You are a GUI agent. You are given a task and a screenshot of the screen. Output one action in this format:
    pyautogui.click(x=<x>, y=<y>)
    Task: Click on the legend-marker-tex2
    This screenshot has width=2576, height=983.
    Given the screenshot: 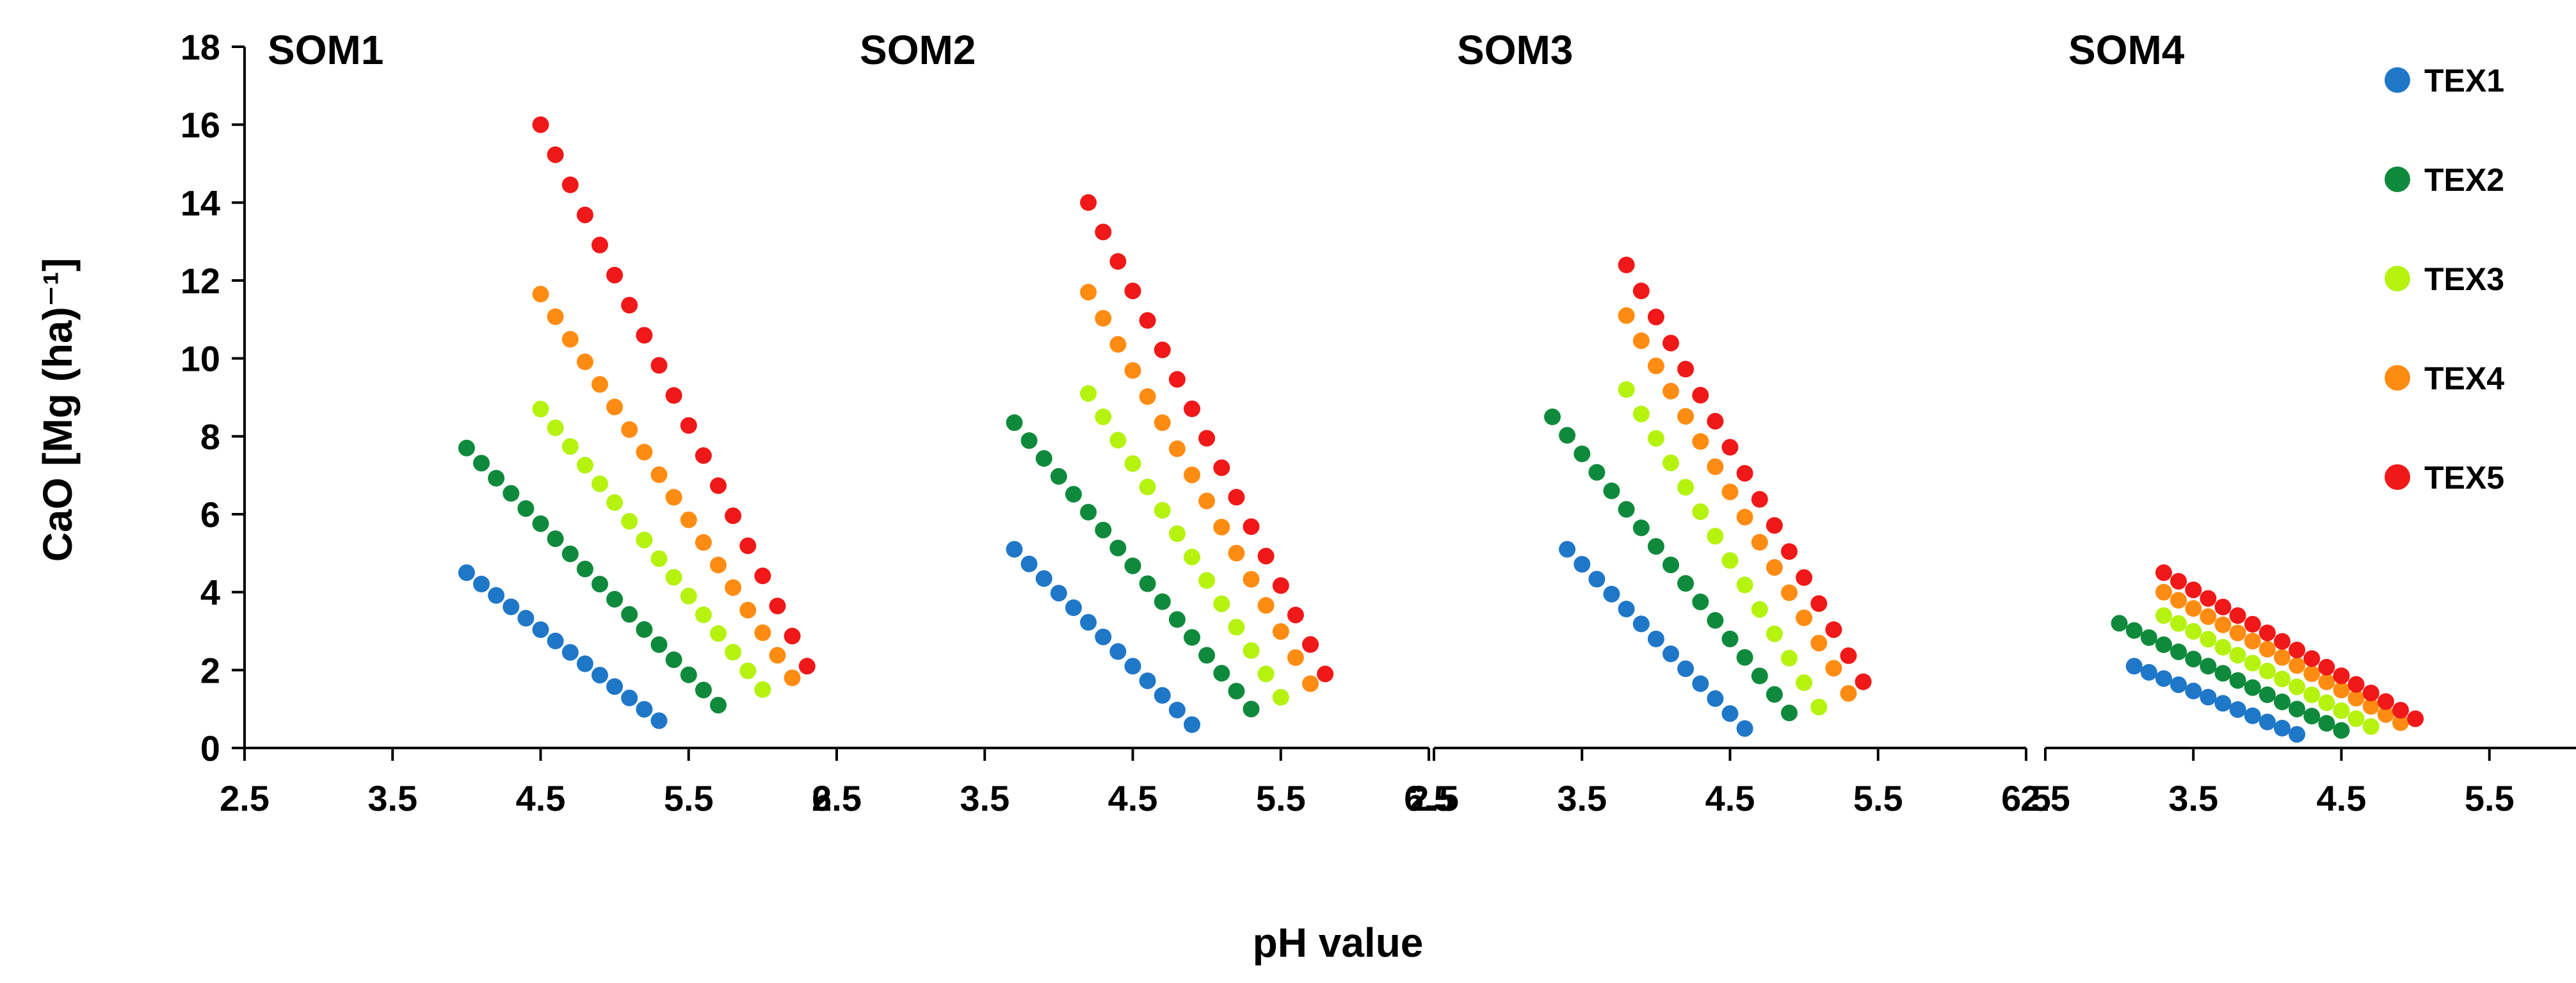 What is the action you would take?
    pyautogui.click(x=2397, y=179)
    